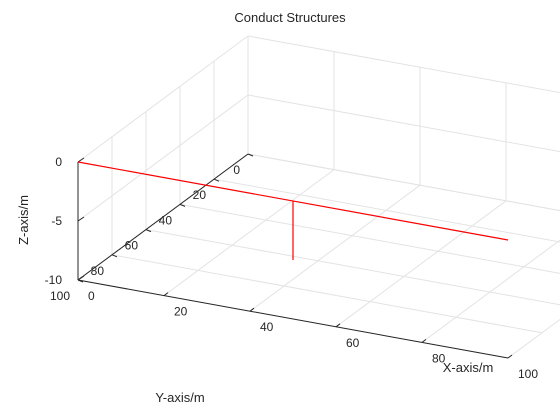  I want to click on chart-title: Conduct Structures, so click(290, 17).